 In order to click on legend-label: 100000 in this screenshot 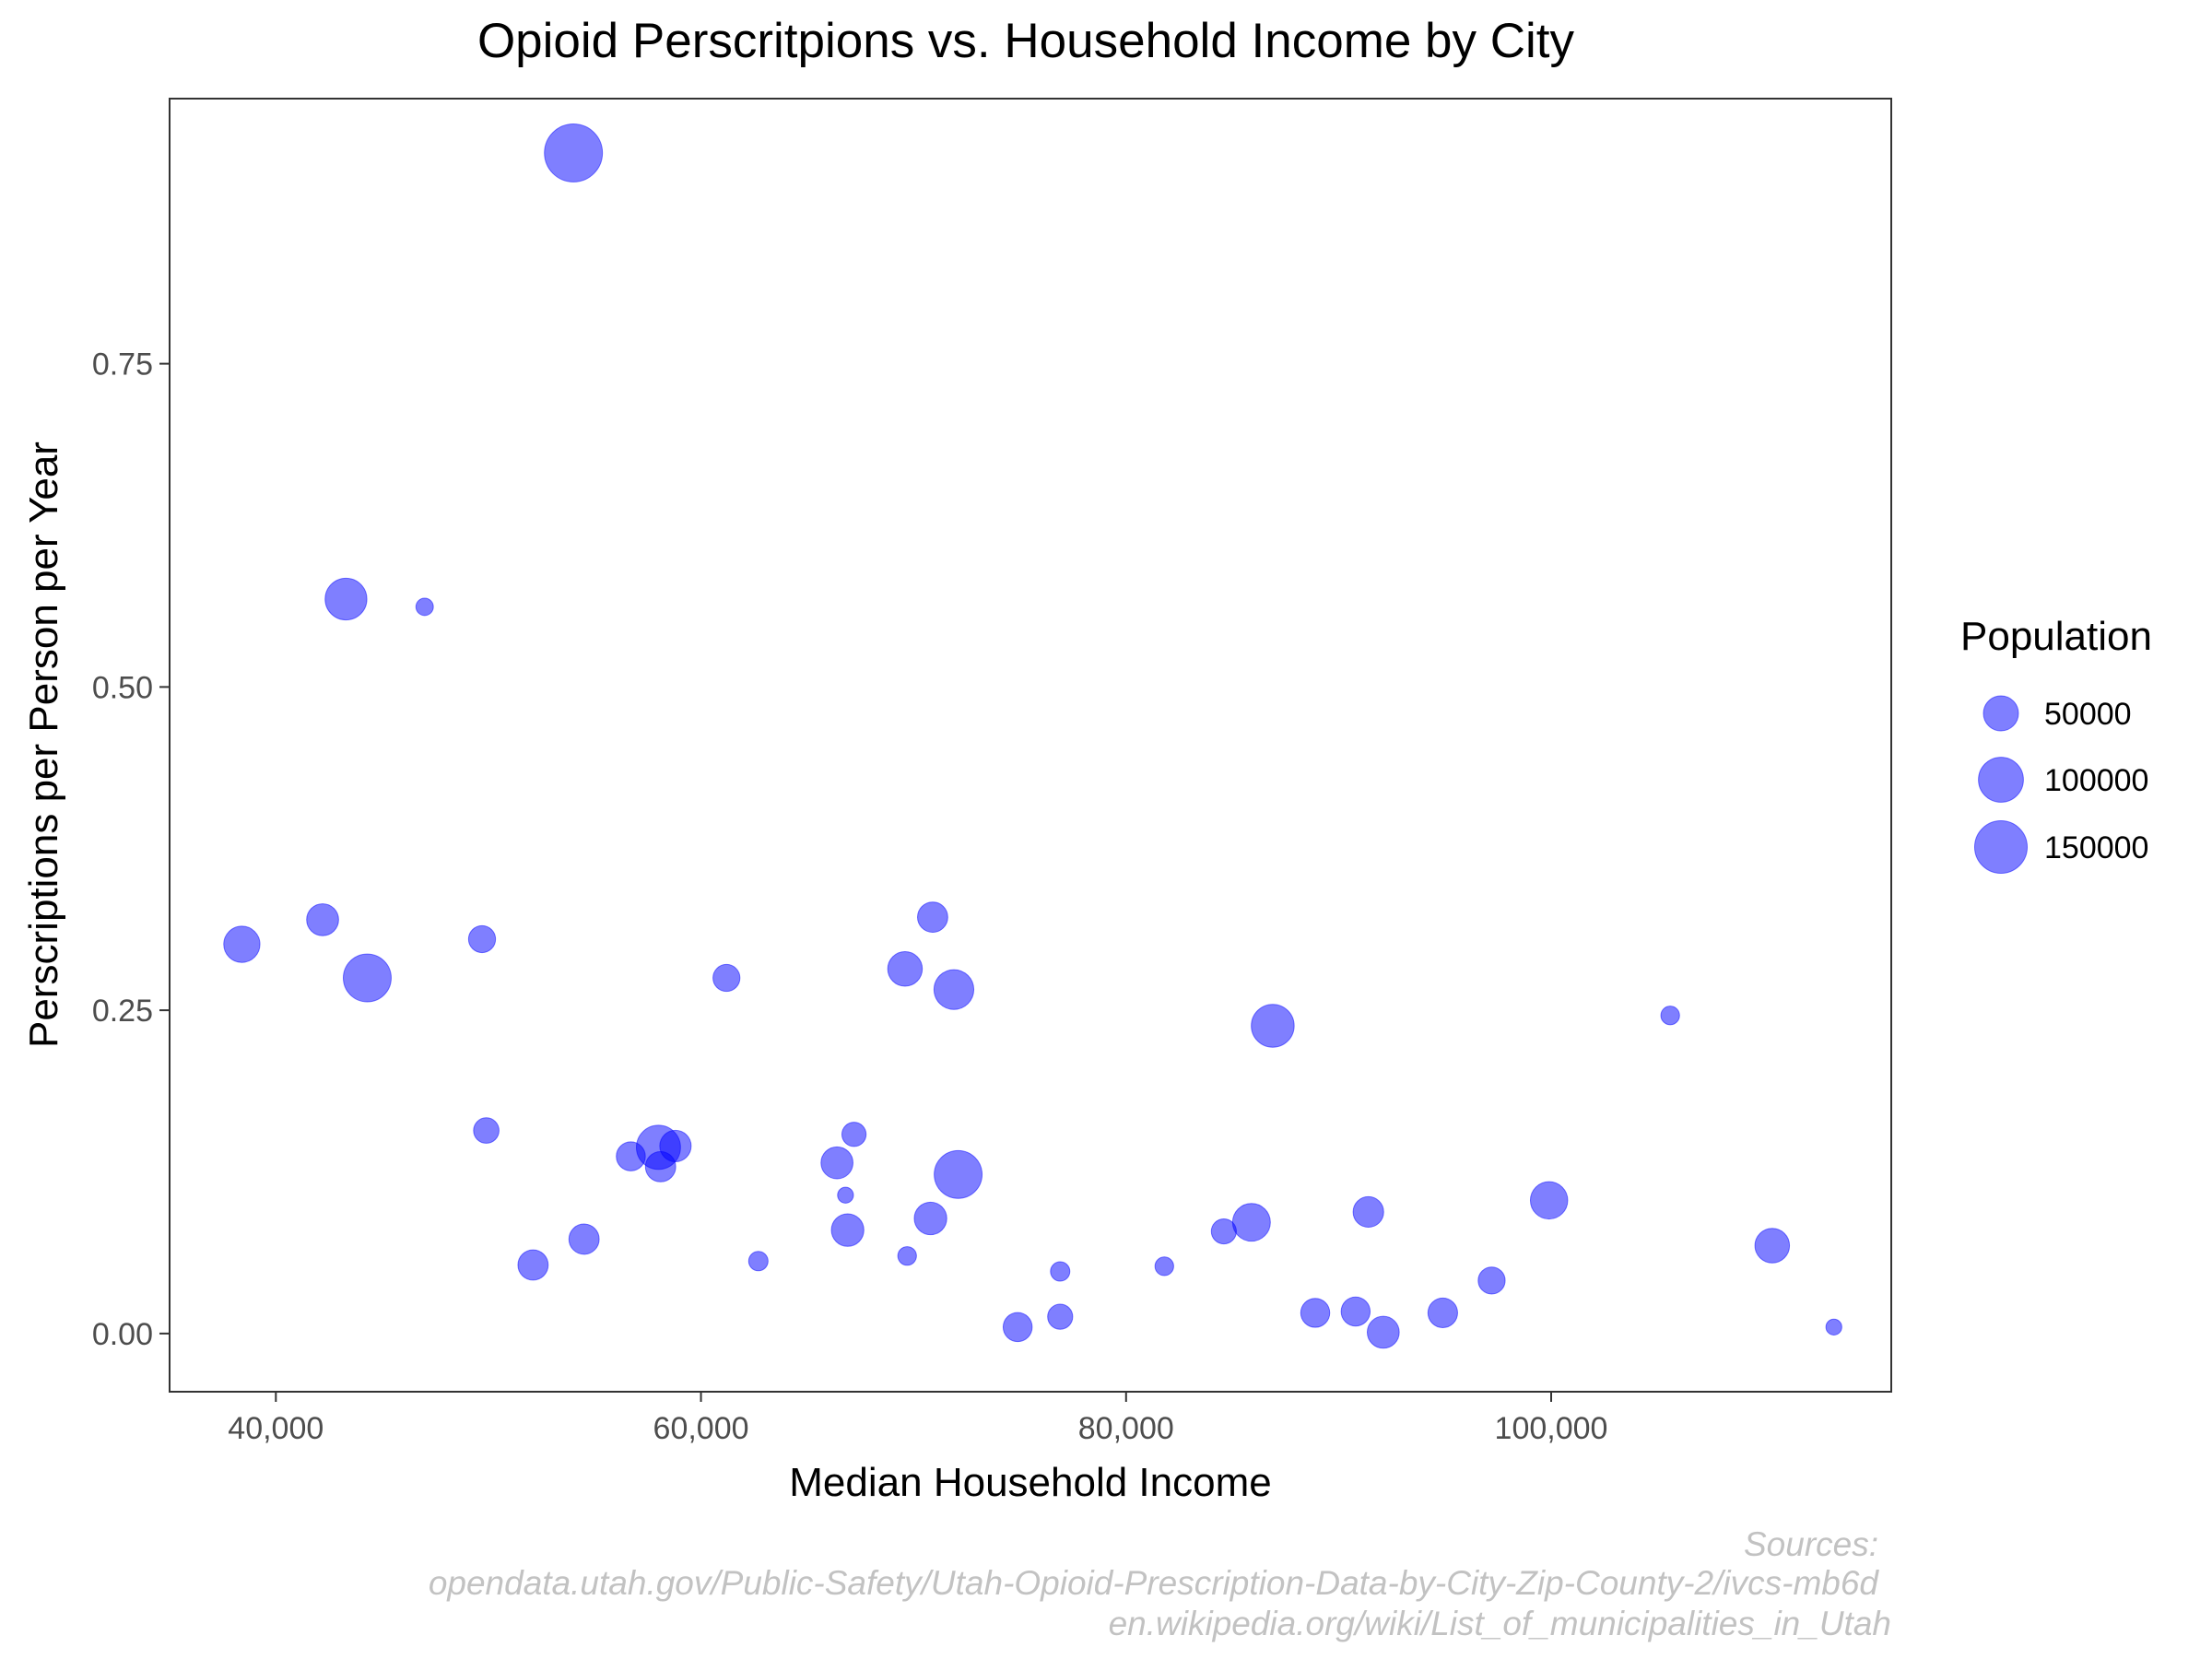, I will do `click(2096, 780)`.